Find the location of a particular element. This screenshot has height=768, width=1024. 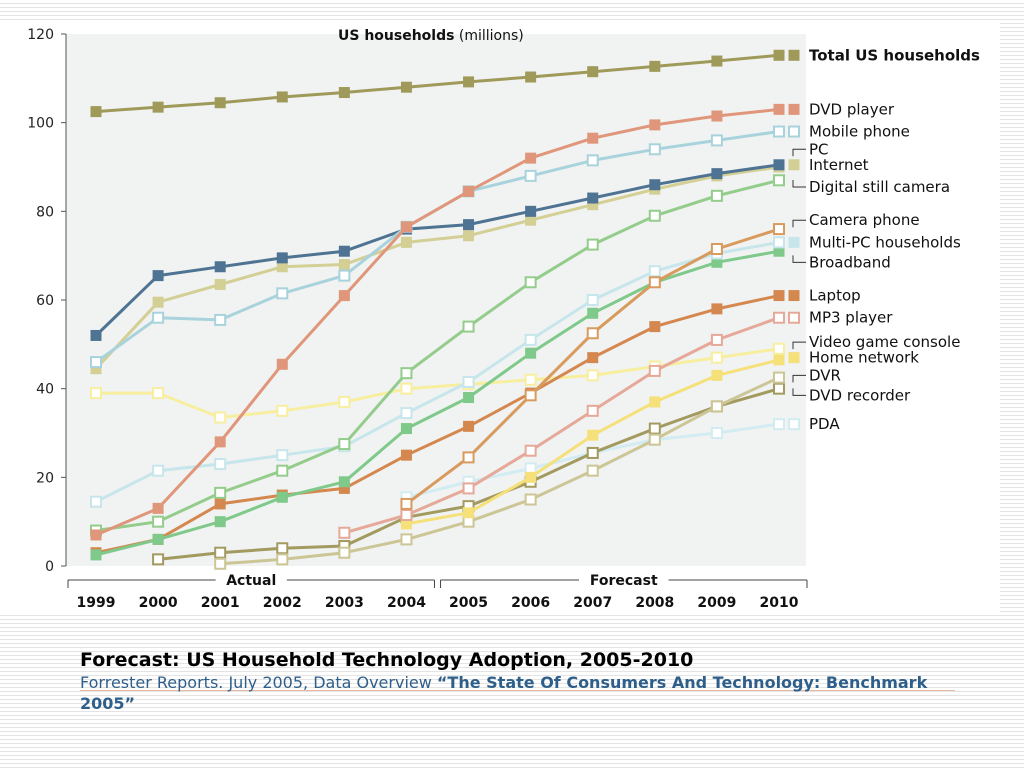

series-total-us-households is located at coordinates (437, 83).